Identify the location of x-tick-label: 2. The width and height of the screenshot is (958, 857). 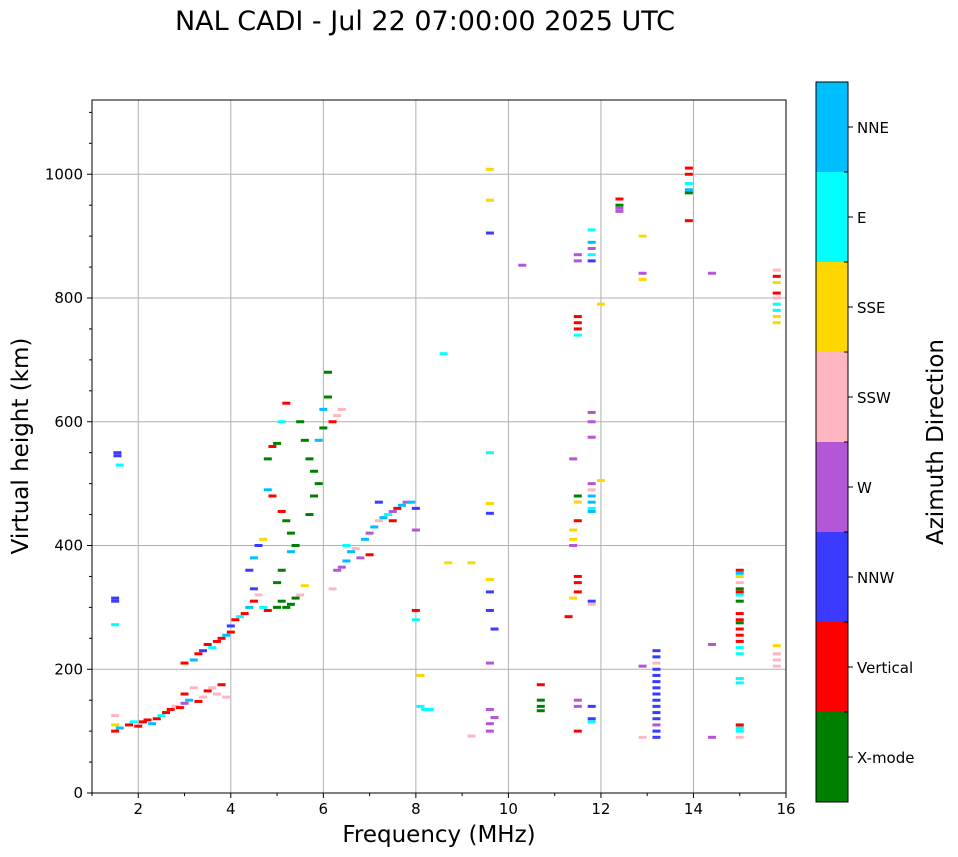
(138, 809).